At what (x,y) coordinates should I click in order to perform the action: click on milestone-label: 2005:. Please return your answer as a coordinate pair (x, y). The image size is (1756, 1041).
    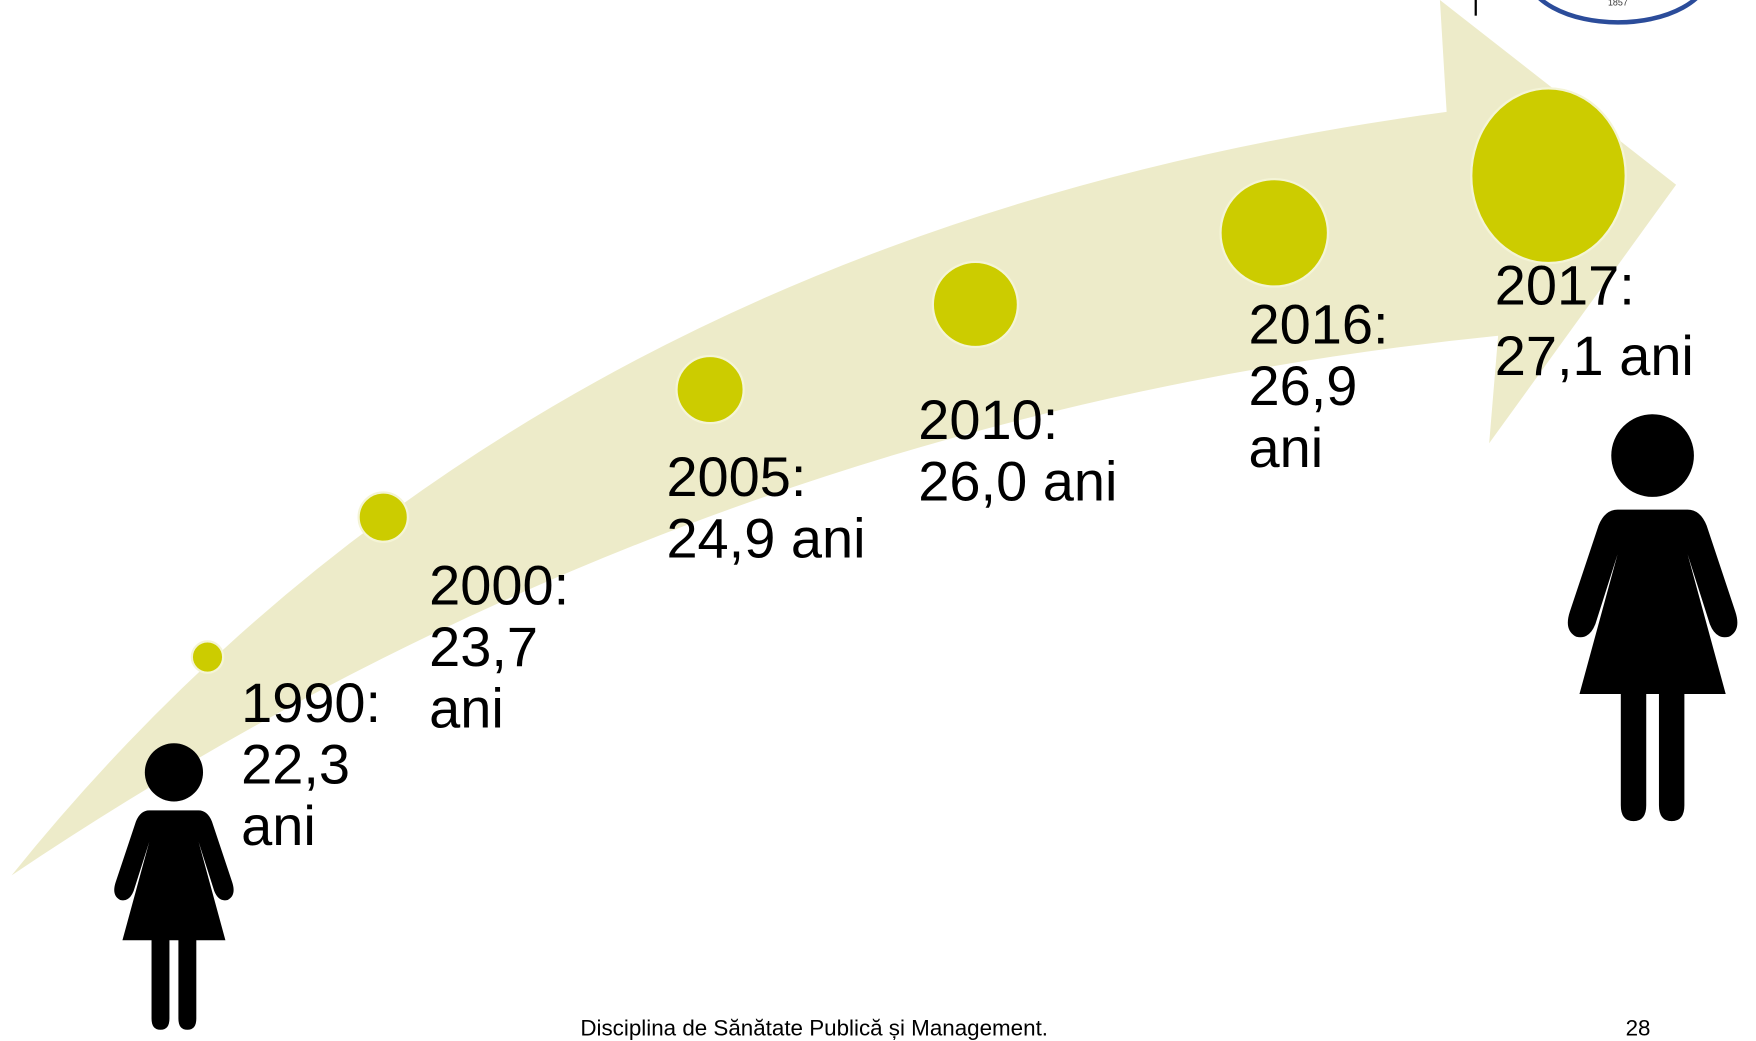
    Looking at the image, I should click on (736, 476).